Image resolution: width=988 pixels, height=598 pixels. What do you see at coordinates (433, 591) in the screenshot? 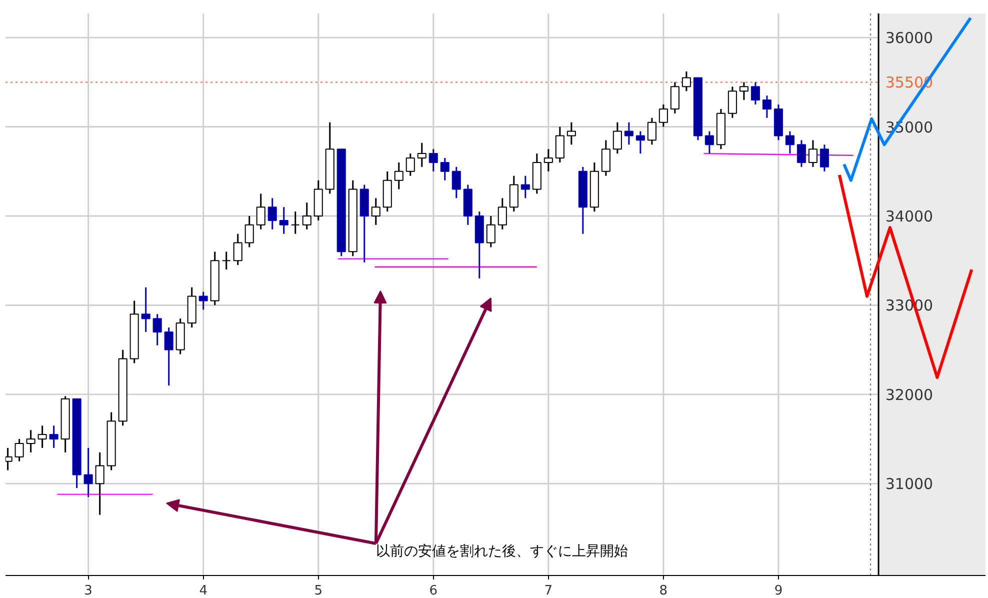
I see `x-tick-label: 6` at bounding box center [433, 591].